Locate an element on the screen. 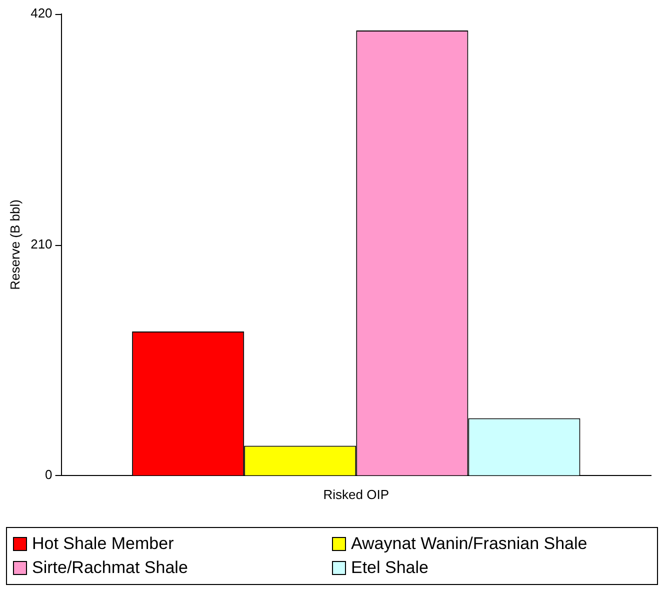 The height and width of the screenshot is (589, 669). y-axis-title: Reserve (B bbl) is located at coordinates (14, 245).